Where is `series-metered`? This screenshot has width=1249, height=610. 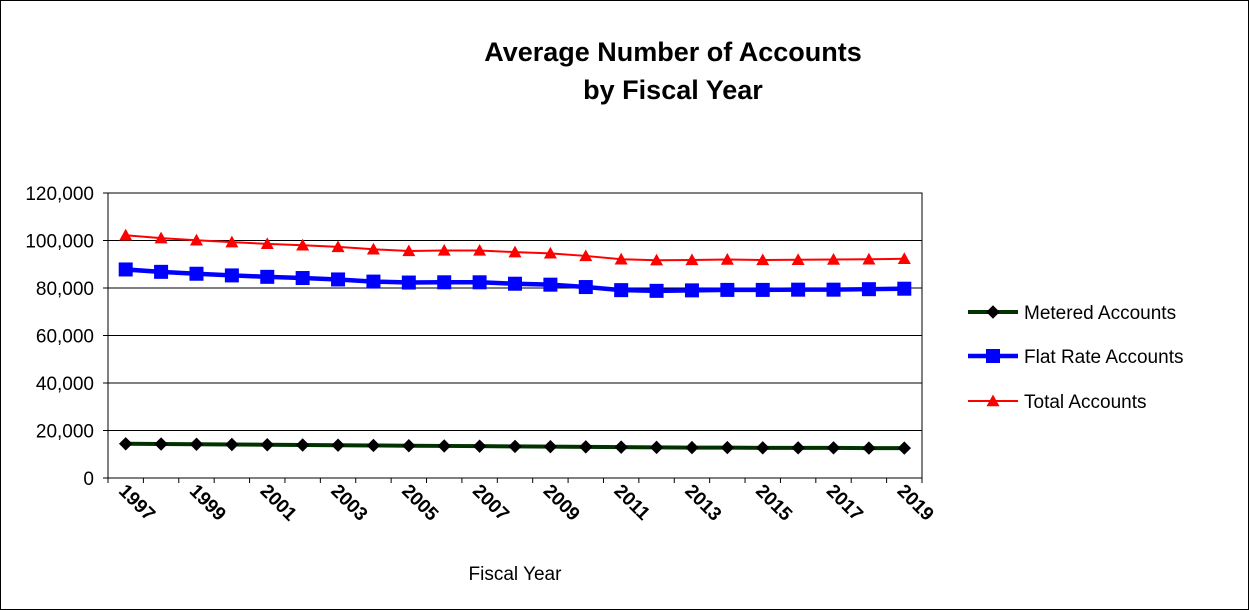
series-metered is located at coordinates (515, 446).